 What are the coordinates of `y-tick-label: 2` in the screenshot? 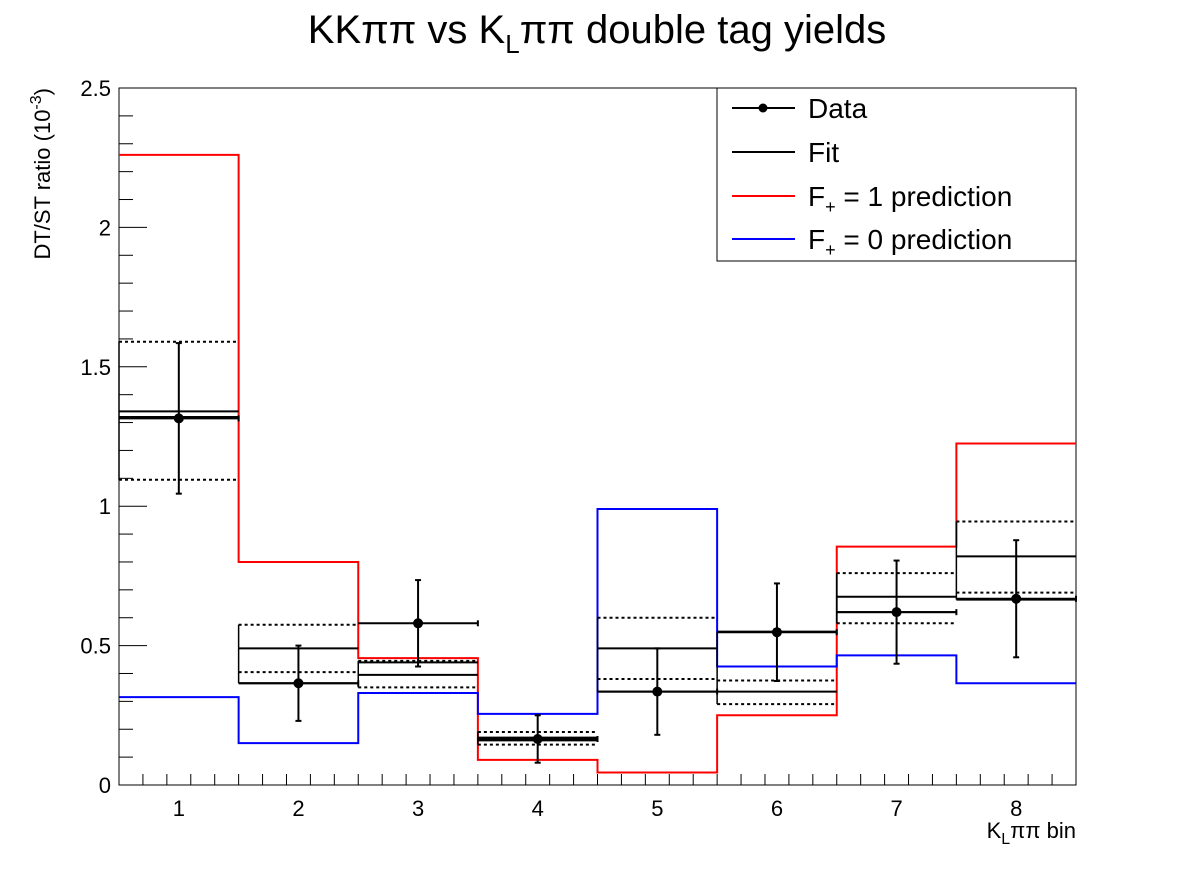 It's located at (105, 227).